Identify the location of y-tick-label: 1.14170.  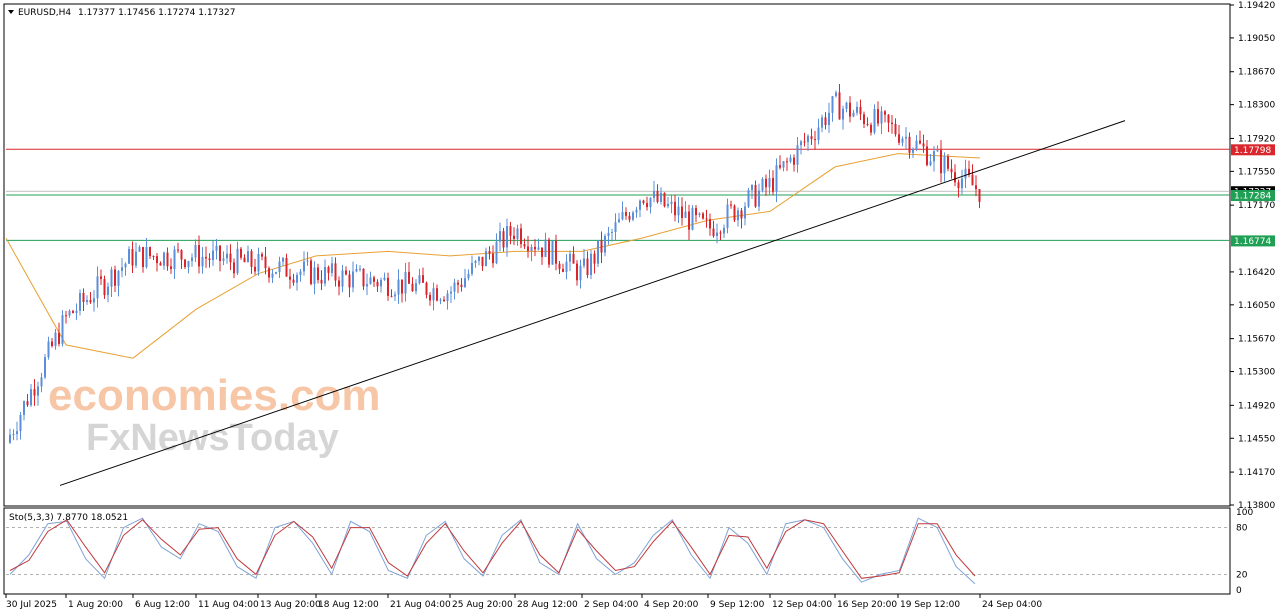
(1256, 473).